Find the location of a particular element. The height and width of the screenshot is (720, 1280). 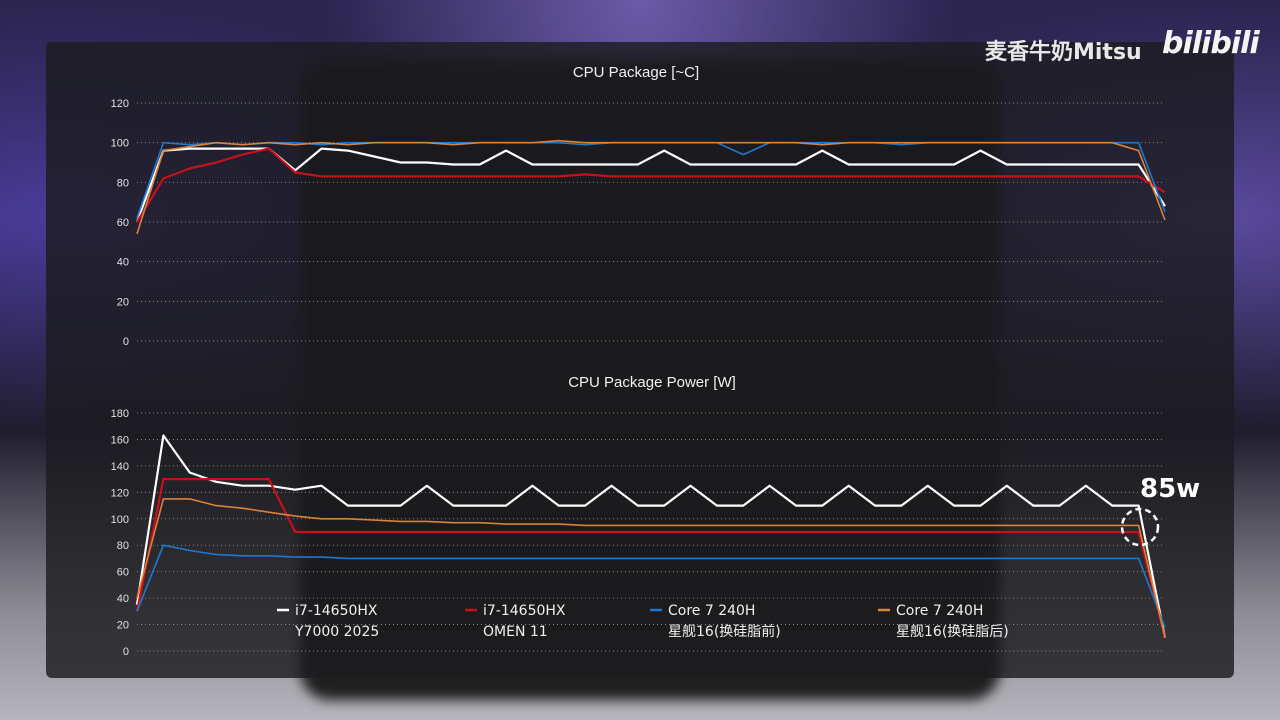

y-tick-label: 140 is located at coordinates (120, 467).